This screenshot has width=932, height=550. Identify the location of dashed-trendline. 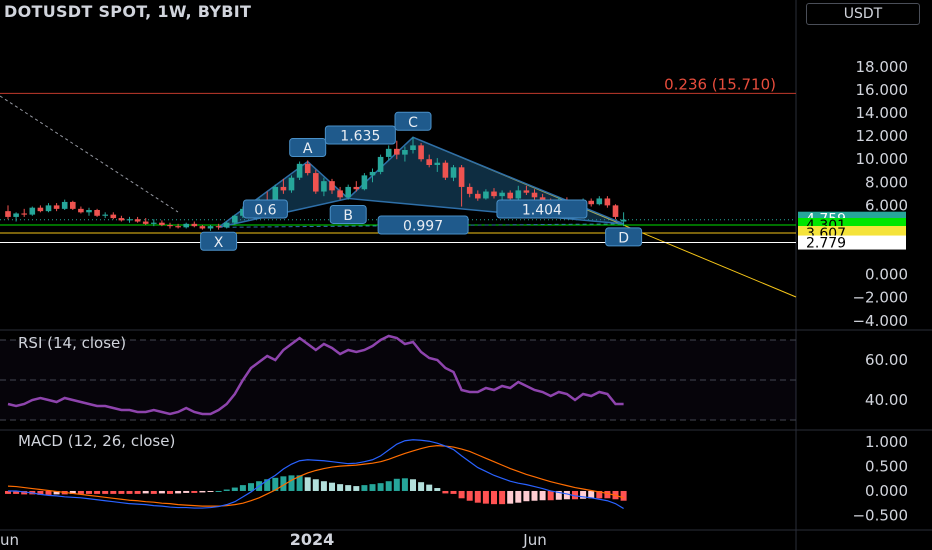
(89, 154).